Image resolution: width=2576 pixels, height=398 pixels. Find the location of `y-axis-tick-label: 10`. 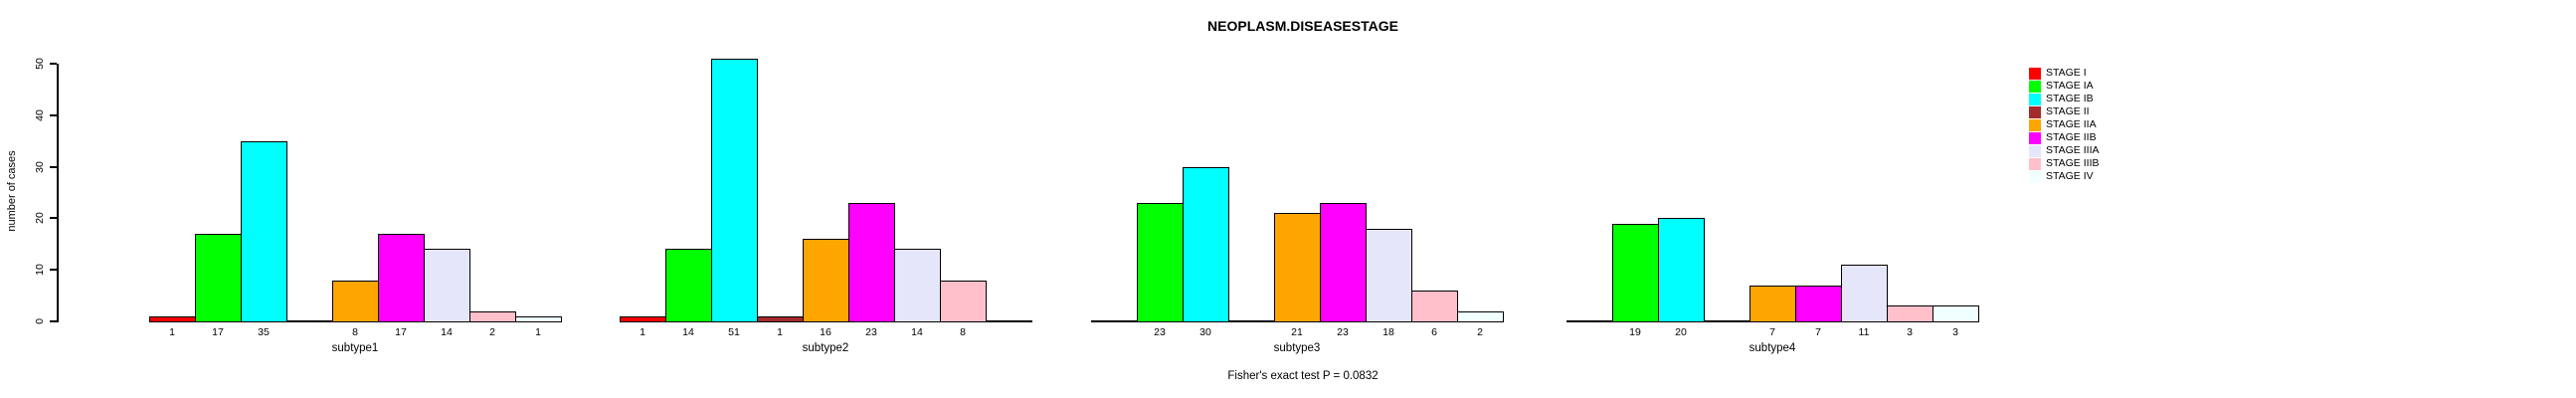

y-axis-tick-label: 10 is located at coordinates (40, 270).